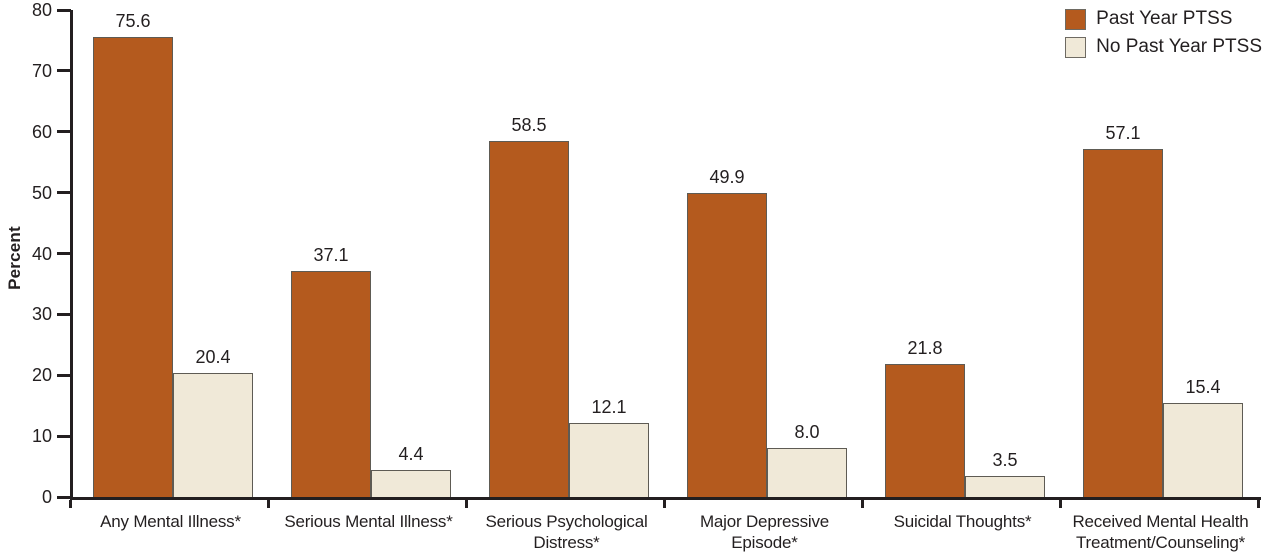 The image size is (1264, 558). What do you see at coordinates (41, 253) in the screenshot?
I see `y-axis-tick-label: 40` at bounding box center [41, 253].